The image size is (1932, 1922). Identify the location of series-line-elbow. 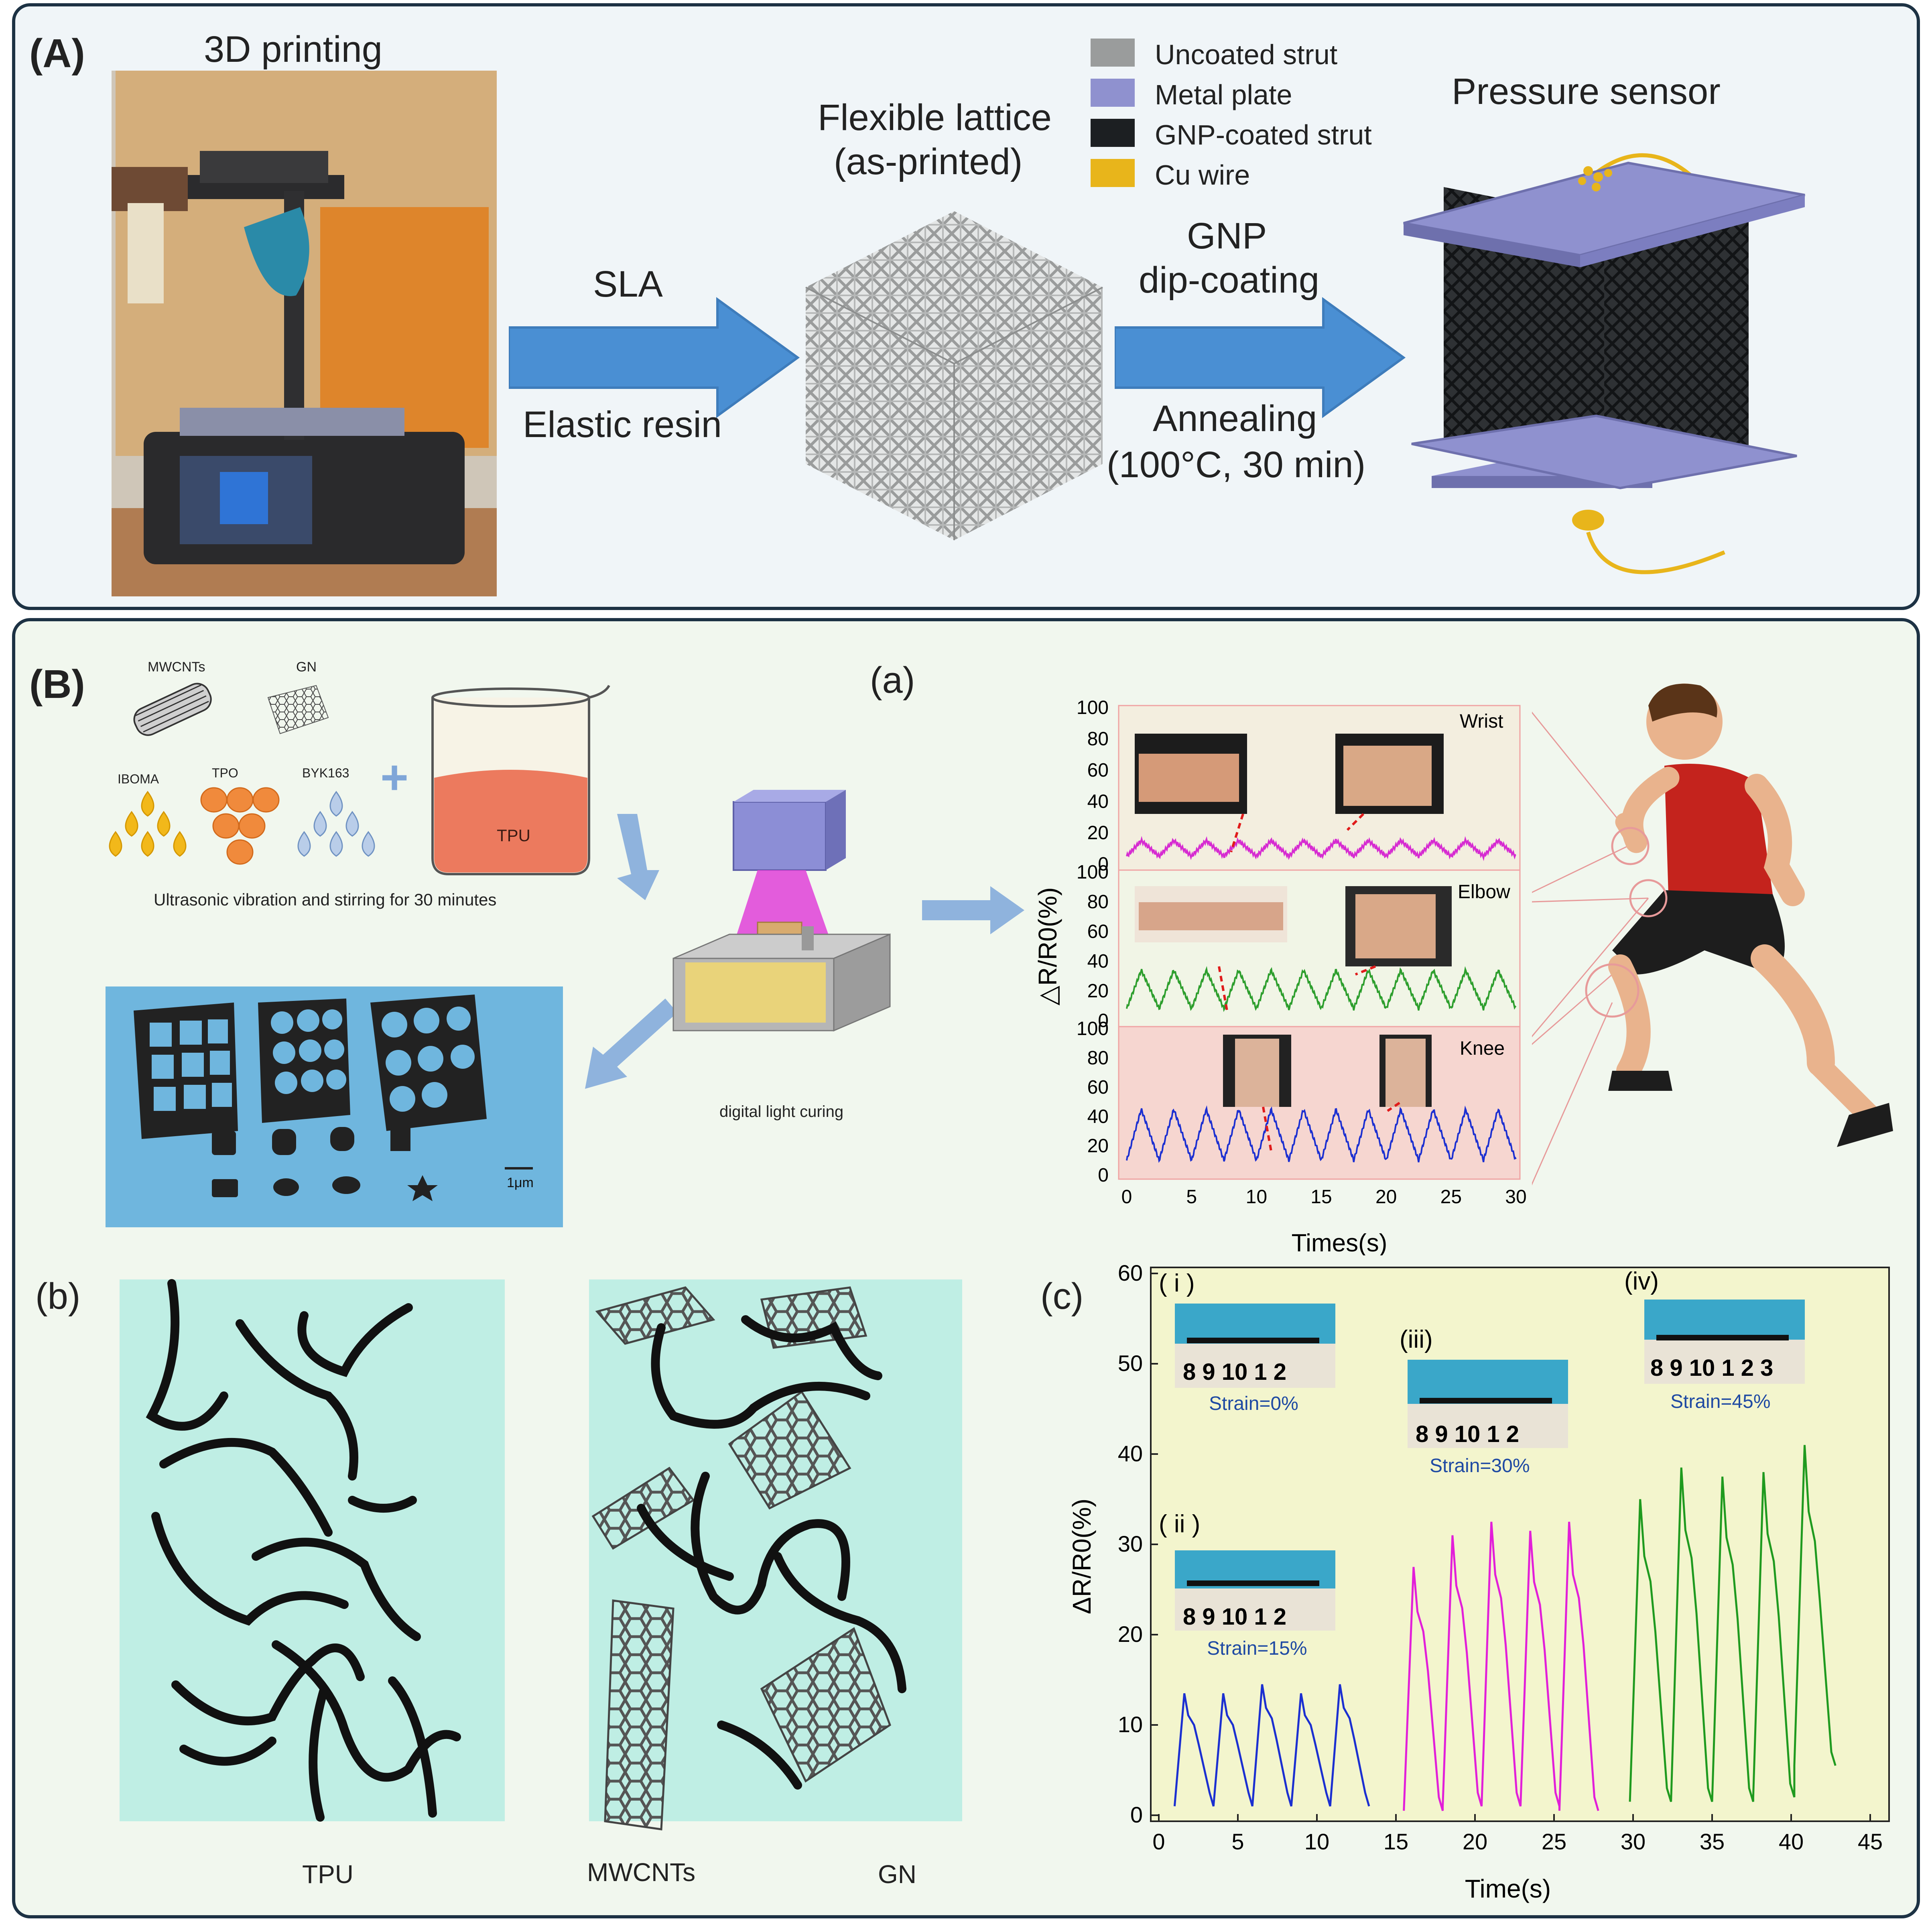
(1321, 989).